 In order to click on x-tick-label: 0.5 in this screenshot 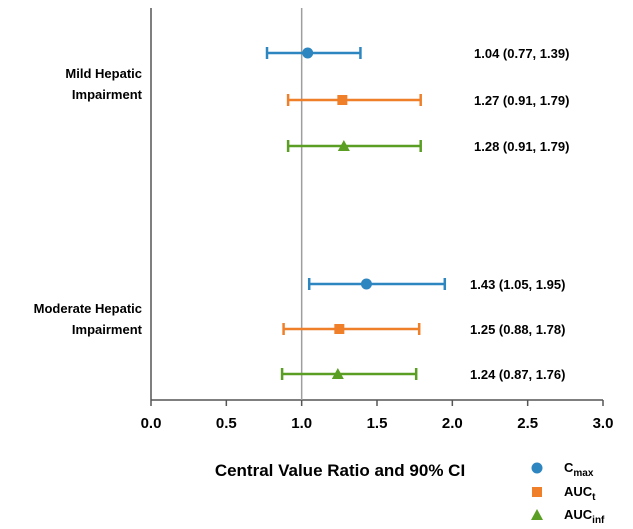, I will do `click(226, 423)`.